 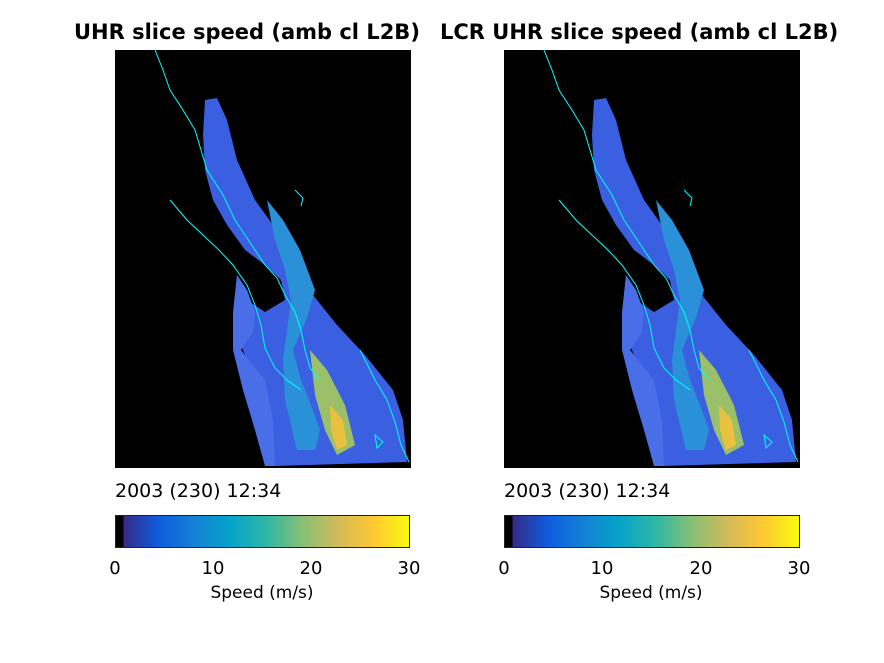 I want to click on chart-title: UHR slice speed (amb cl L2B), so click(x=247, y=32).